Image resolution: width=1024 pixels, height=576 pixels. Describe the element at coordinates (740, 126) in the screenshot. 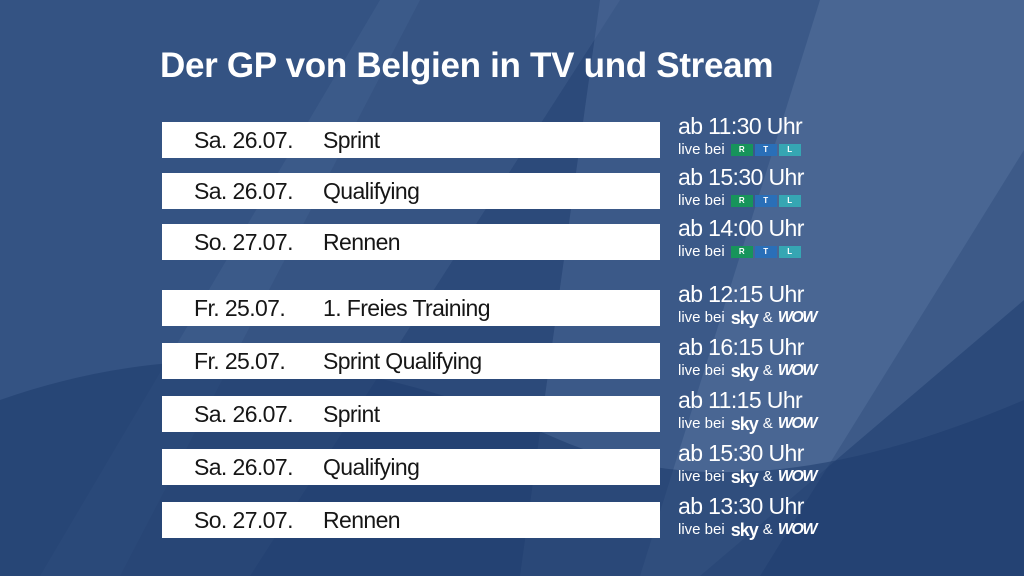

I see `start-time: ab 11:30 Uhr` at that location.